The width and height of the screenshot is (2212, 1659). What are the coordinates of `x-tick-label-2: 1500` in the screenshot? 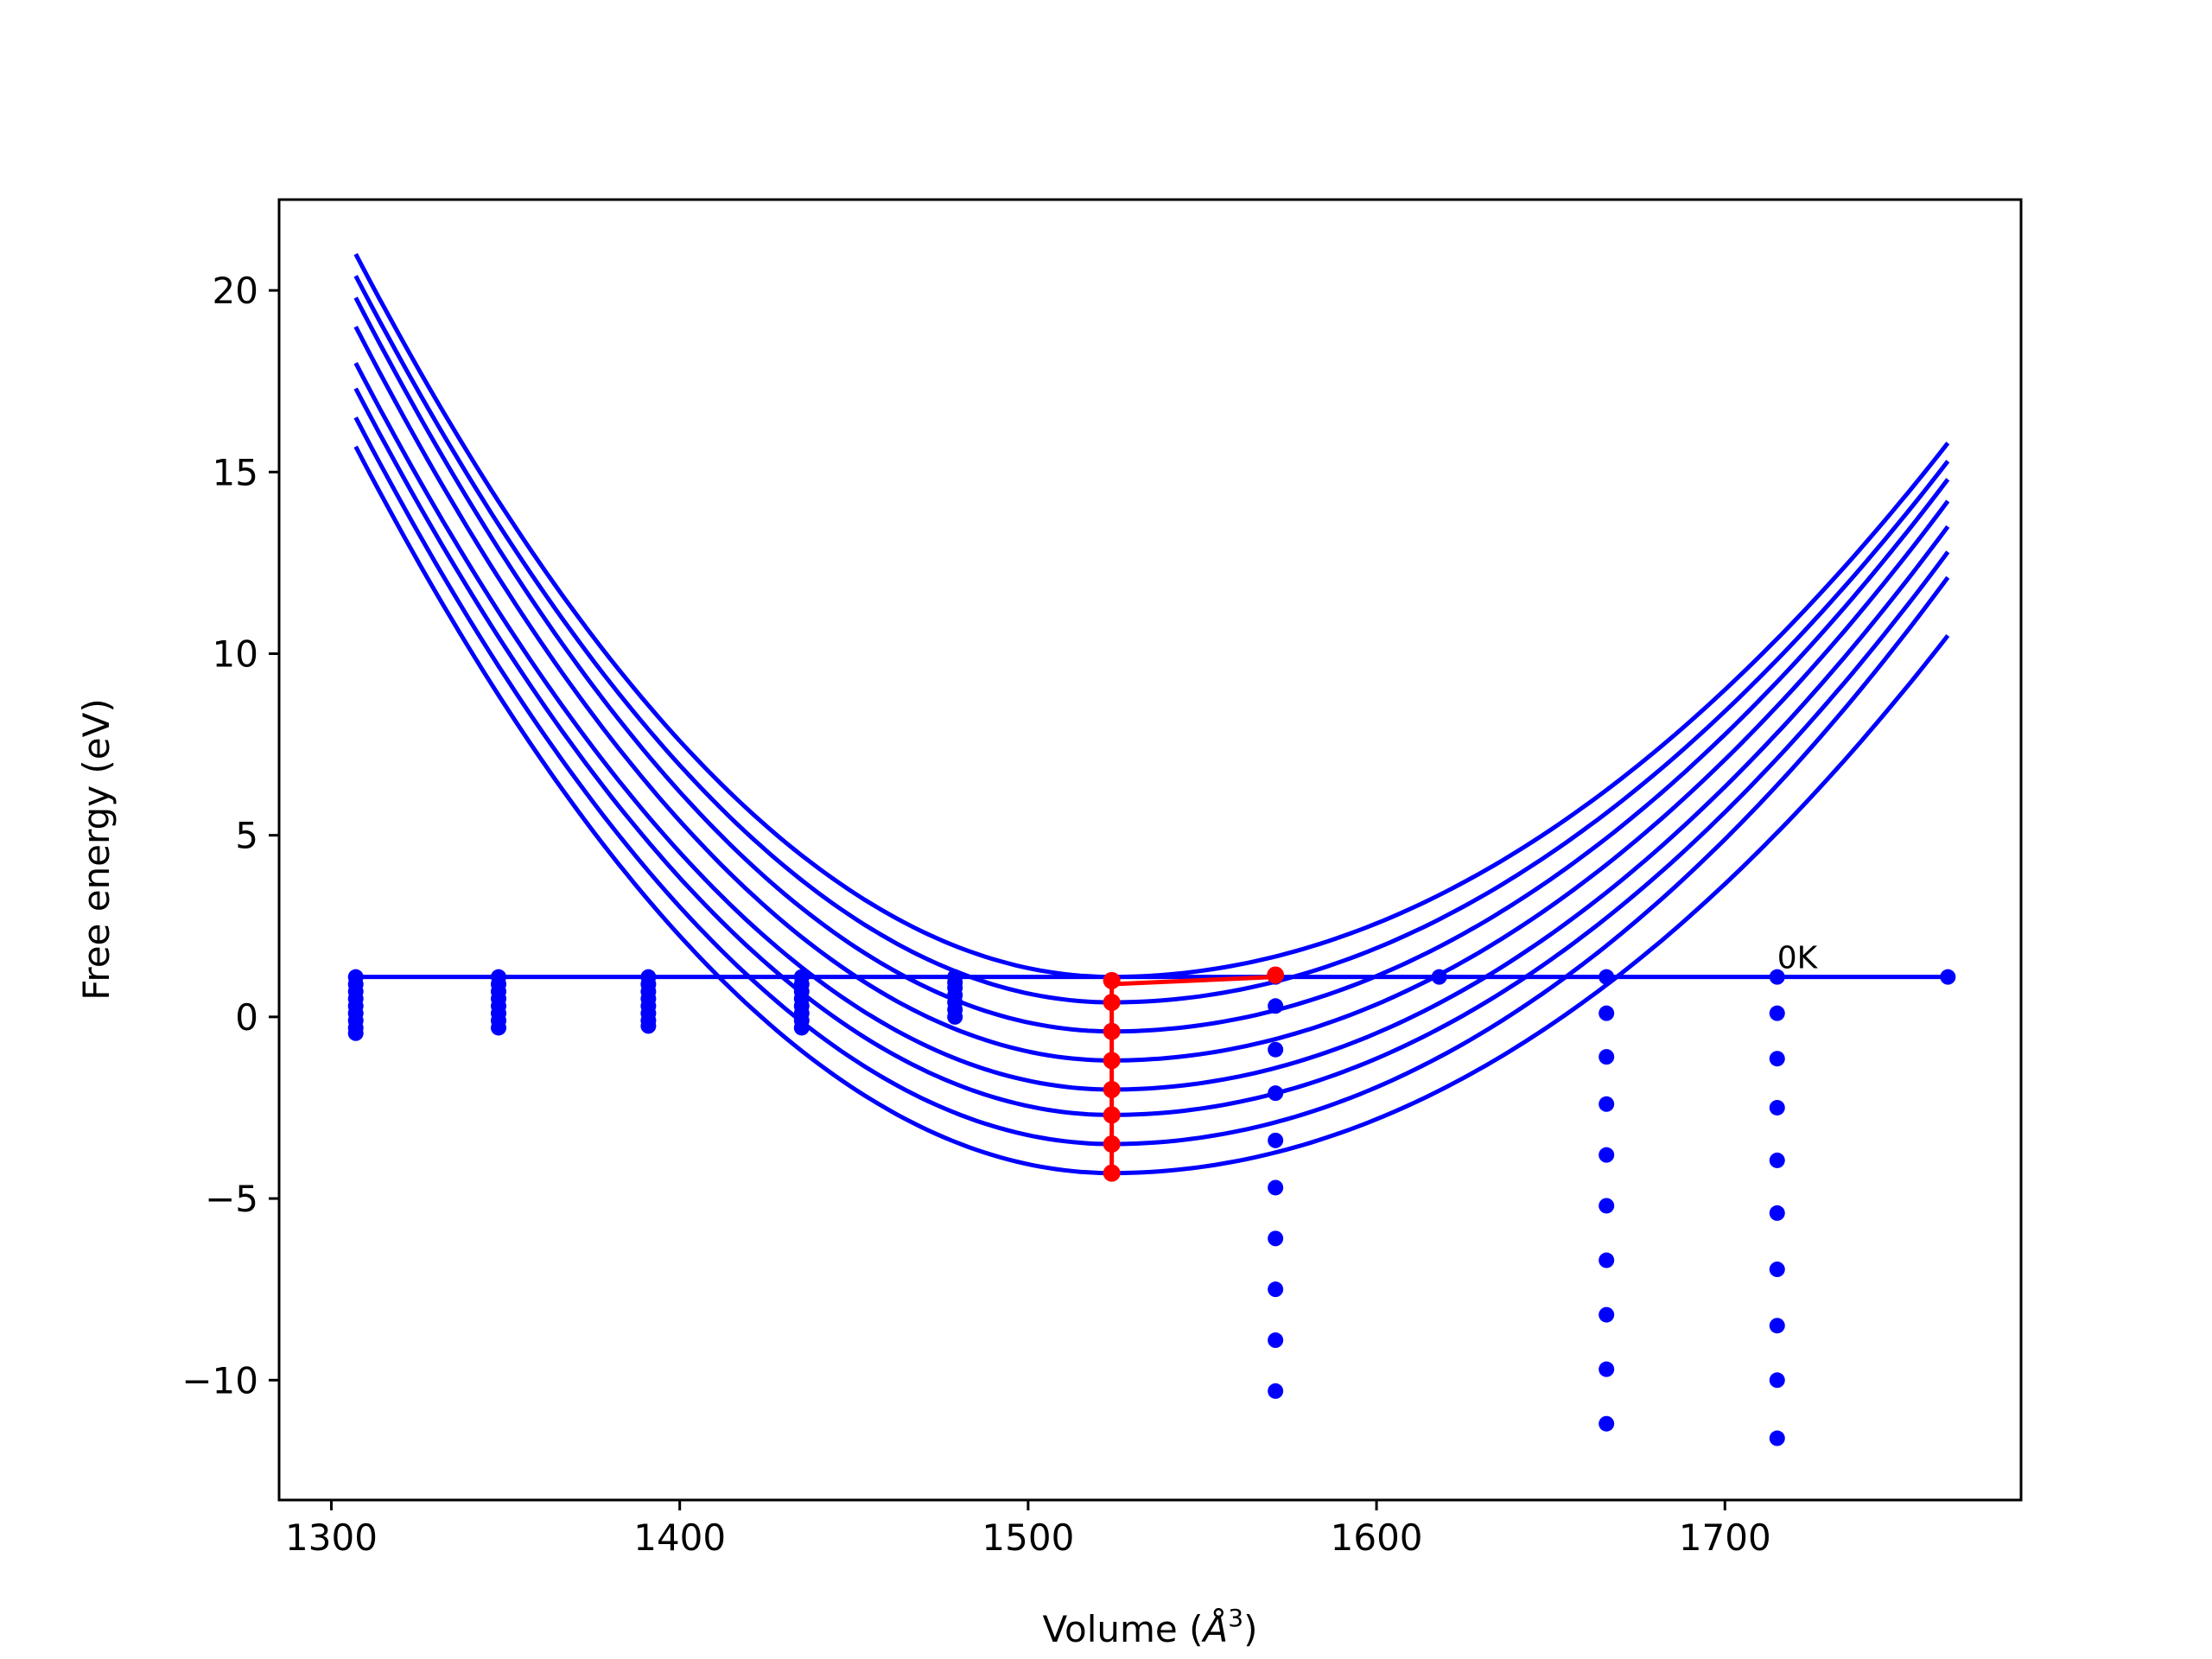 It's located at (1028, 1537).